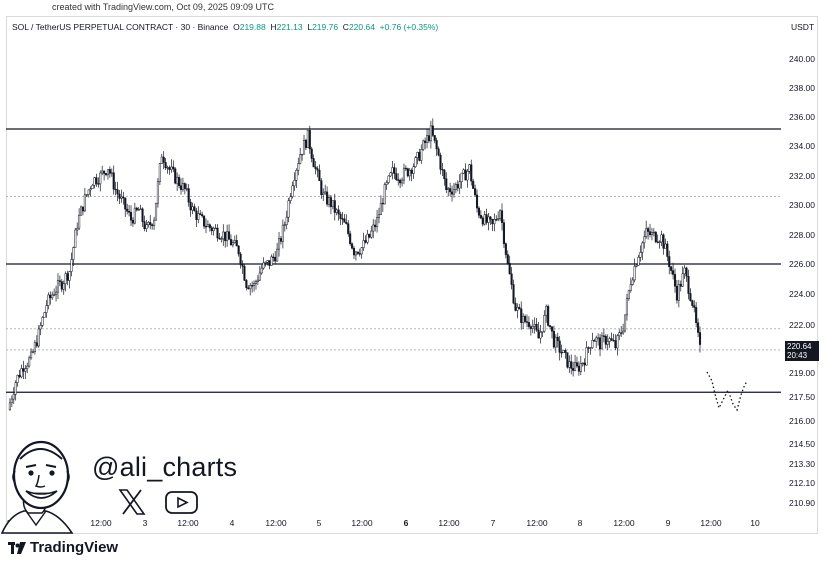 Image resolution: width=825 pixels, height=568 pixels. Describe the element at coordinates (802, 235) in the screenshot. I see `y-tick-label: 228.00` at that location.